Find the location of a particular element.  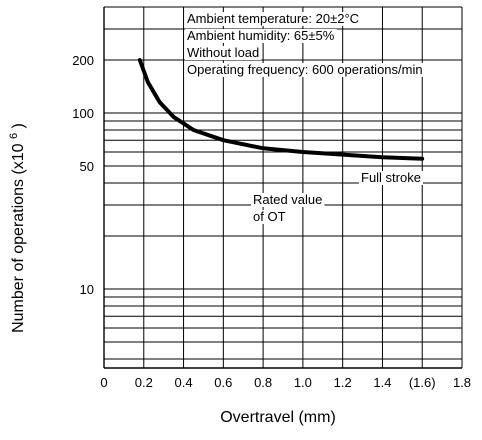

y-axis-label-unit-suffix: ) is located at coordinates (18, 125).